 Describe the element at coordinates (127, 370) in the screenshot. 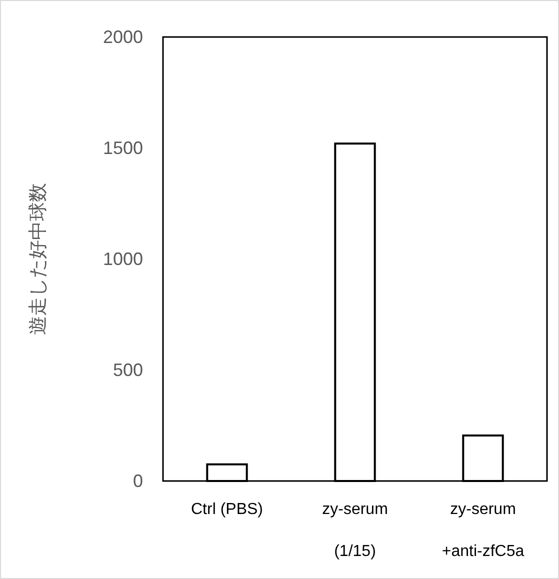

I see `y-tick-label: 500` at that location.